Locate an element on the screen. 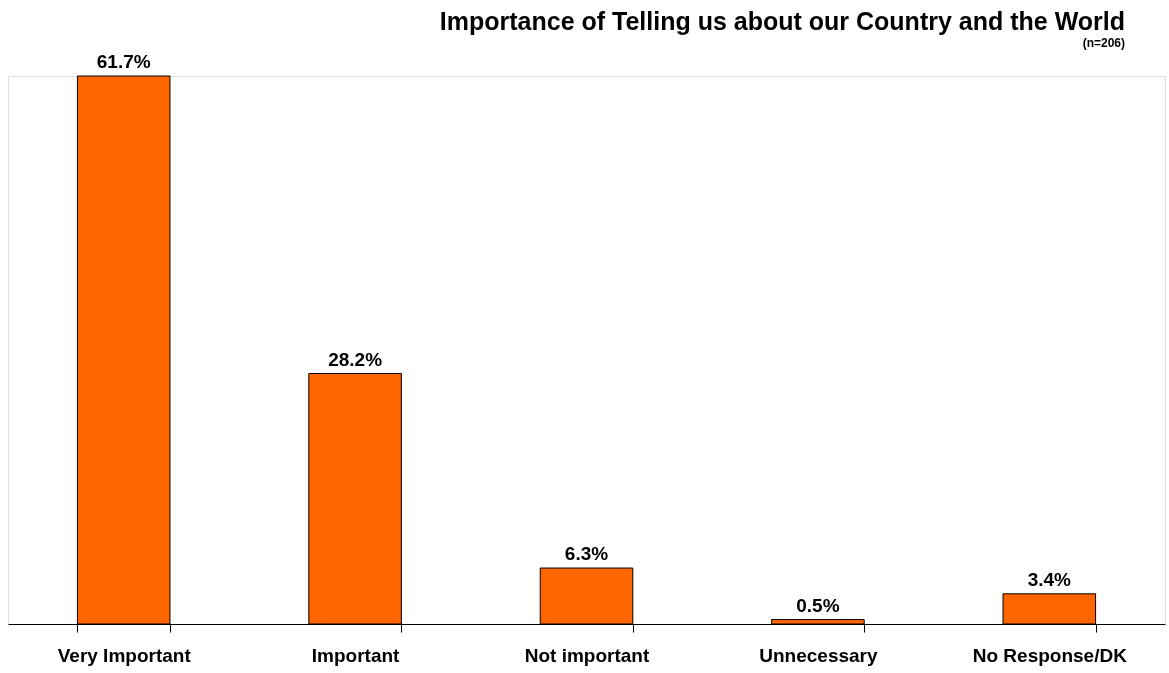  x-tick-label: Important is located at coordinates (356, 655).